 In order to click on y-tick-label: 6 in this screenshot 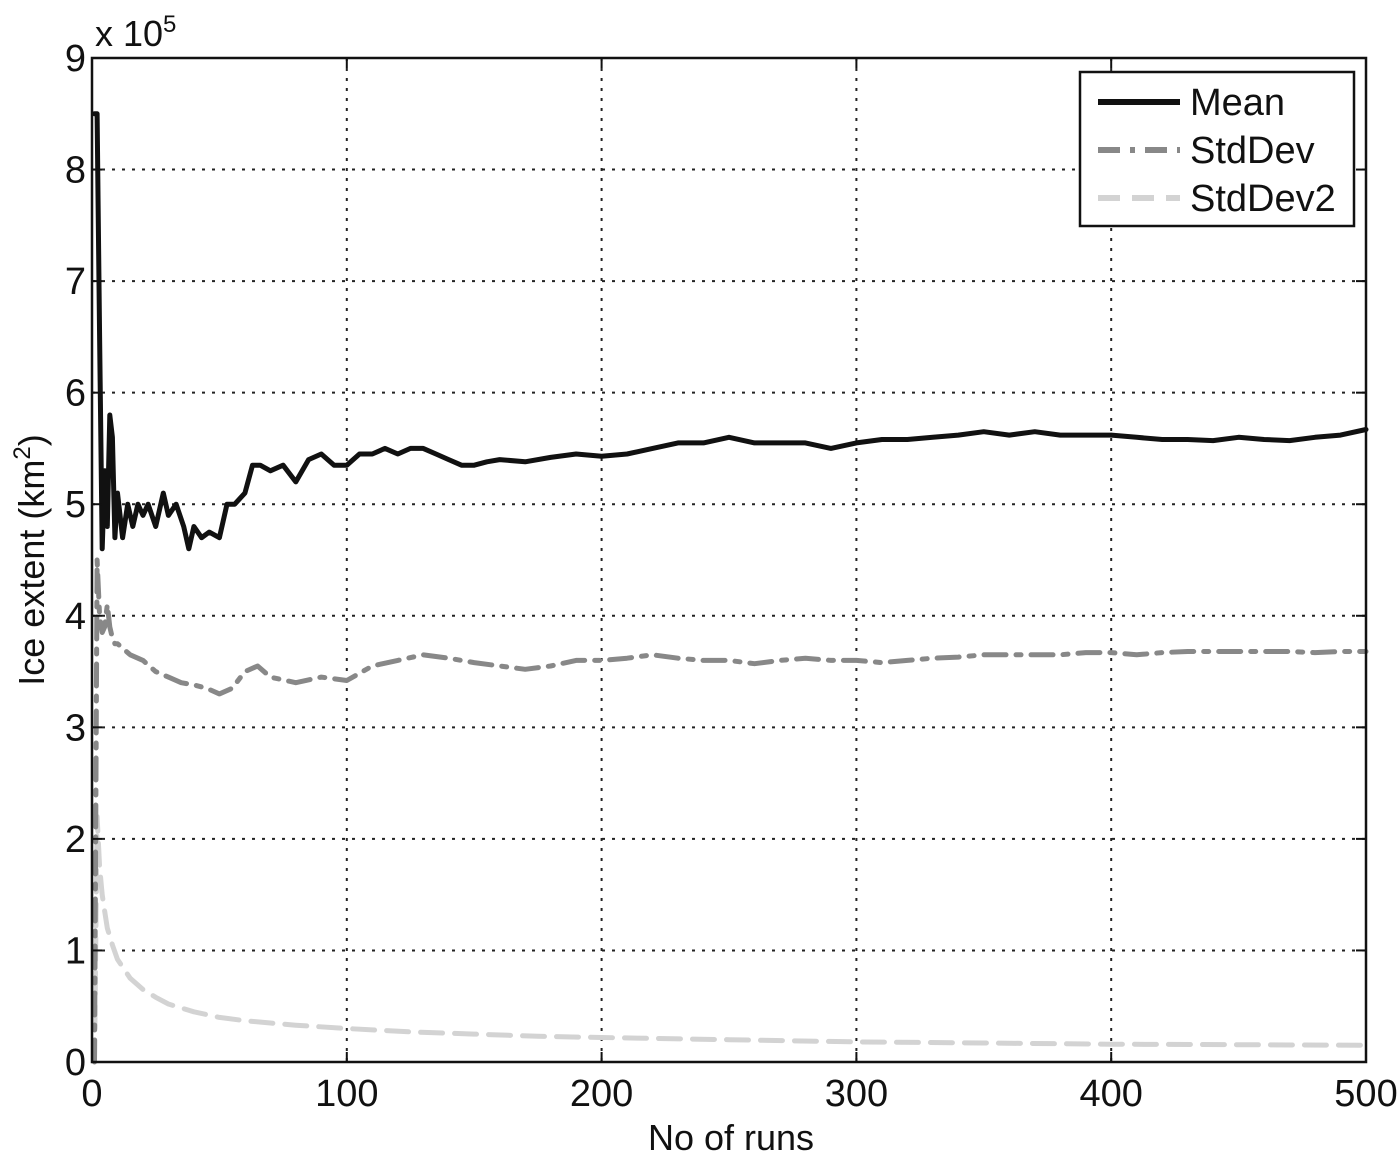, I will do `click(75, 394)`.